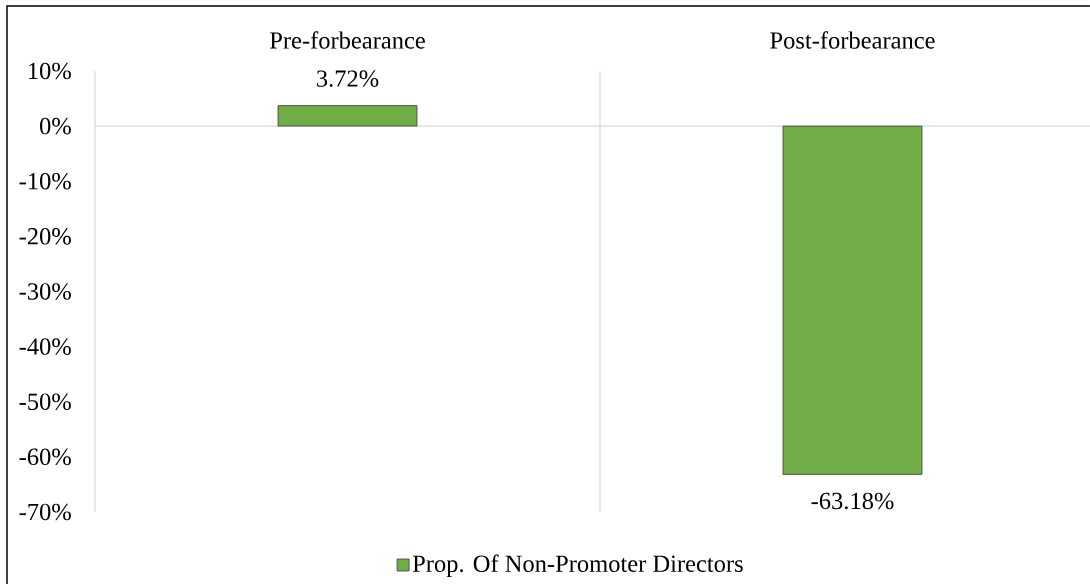  What do you see at coordinates (45, 346) in the screenshot?
I see `y-tick-label: -40%` at bounding box center [45, 346].